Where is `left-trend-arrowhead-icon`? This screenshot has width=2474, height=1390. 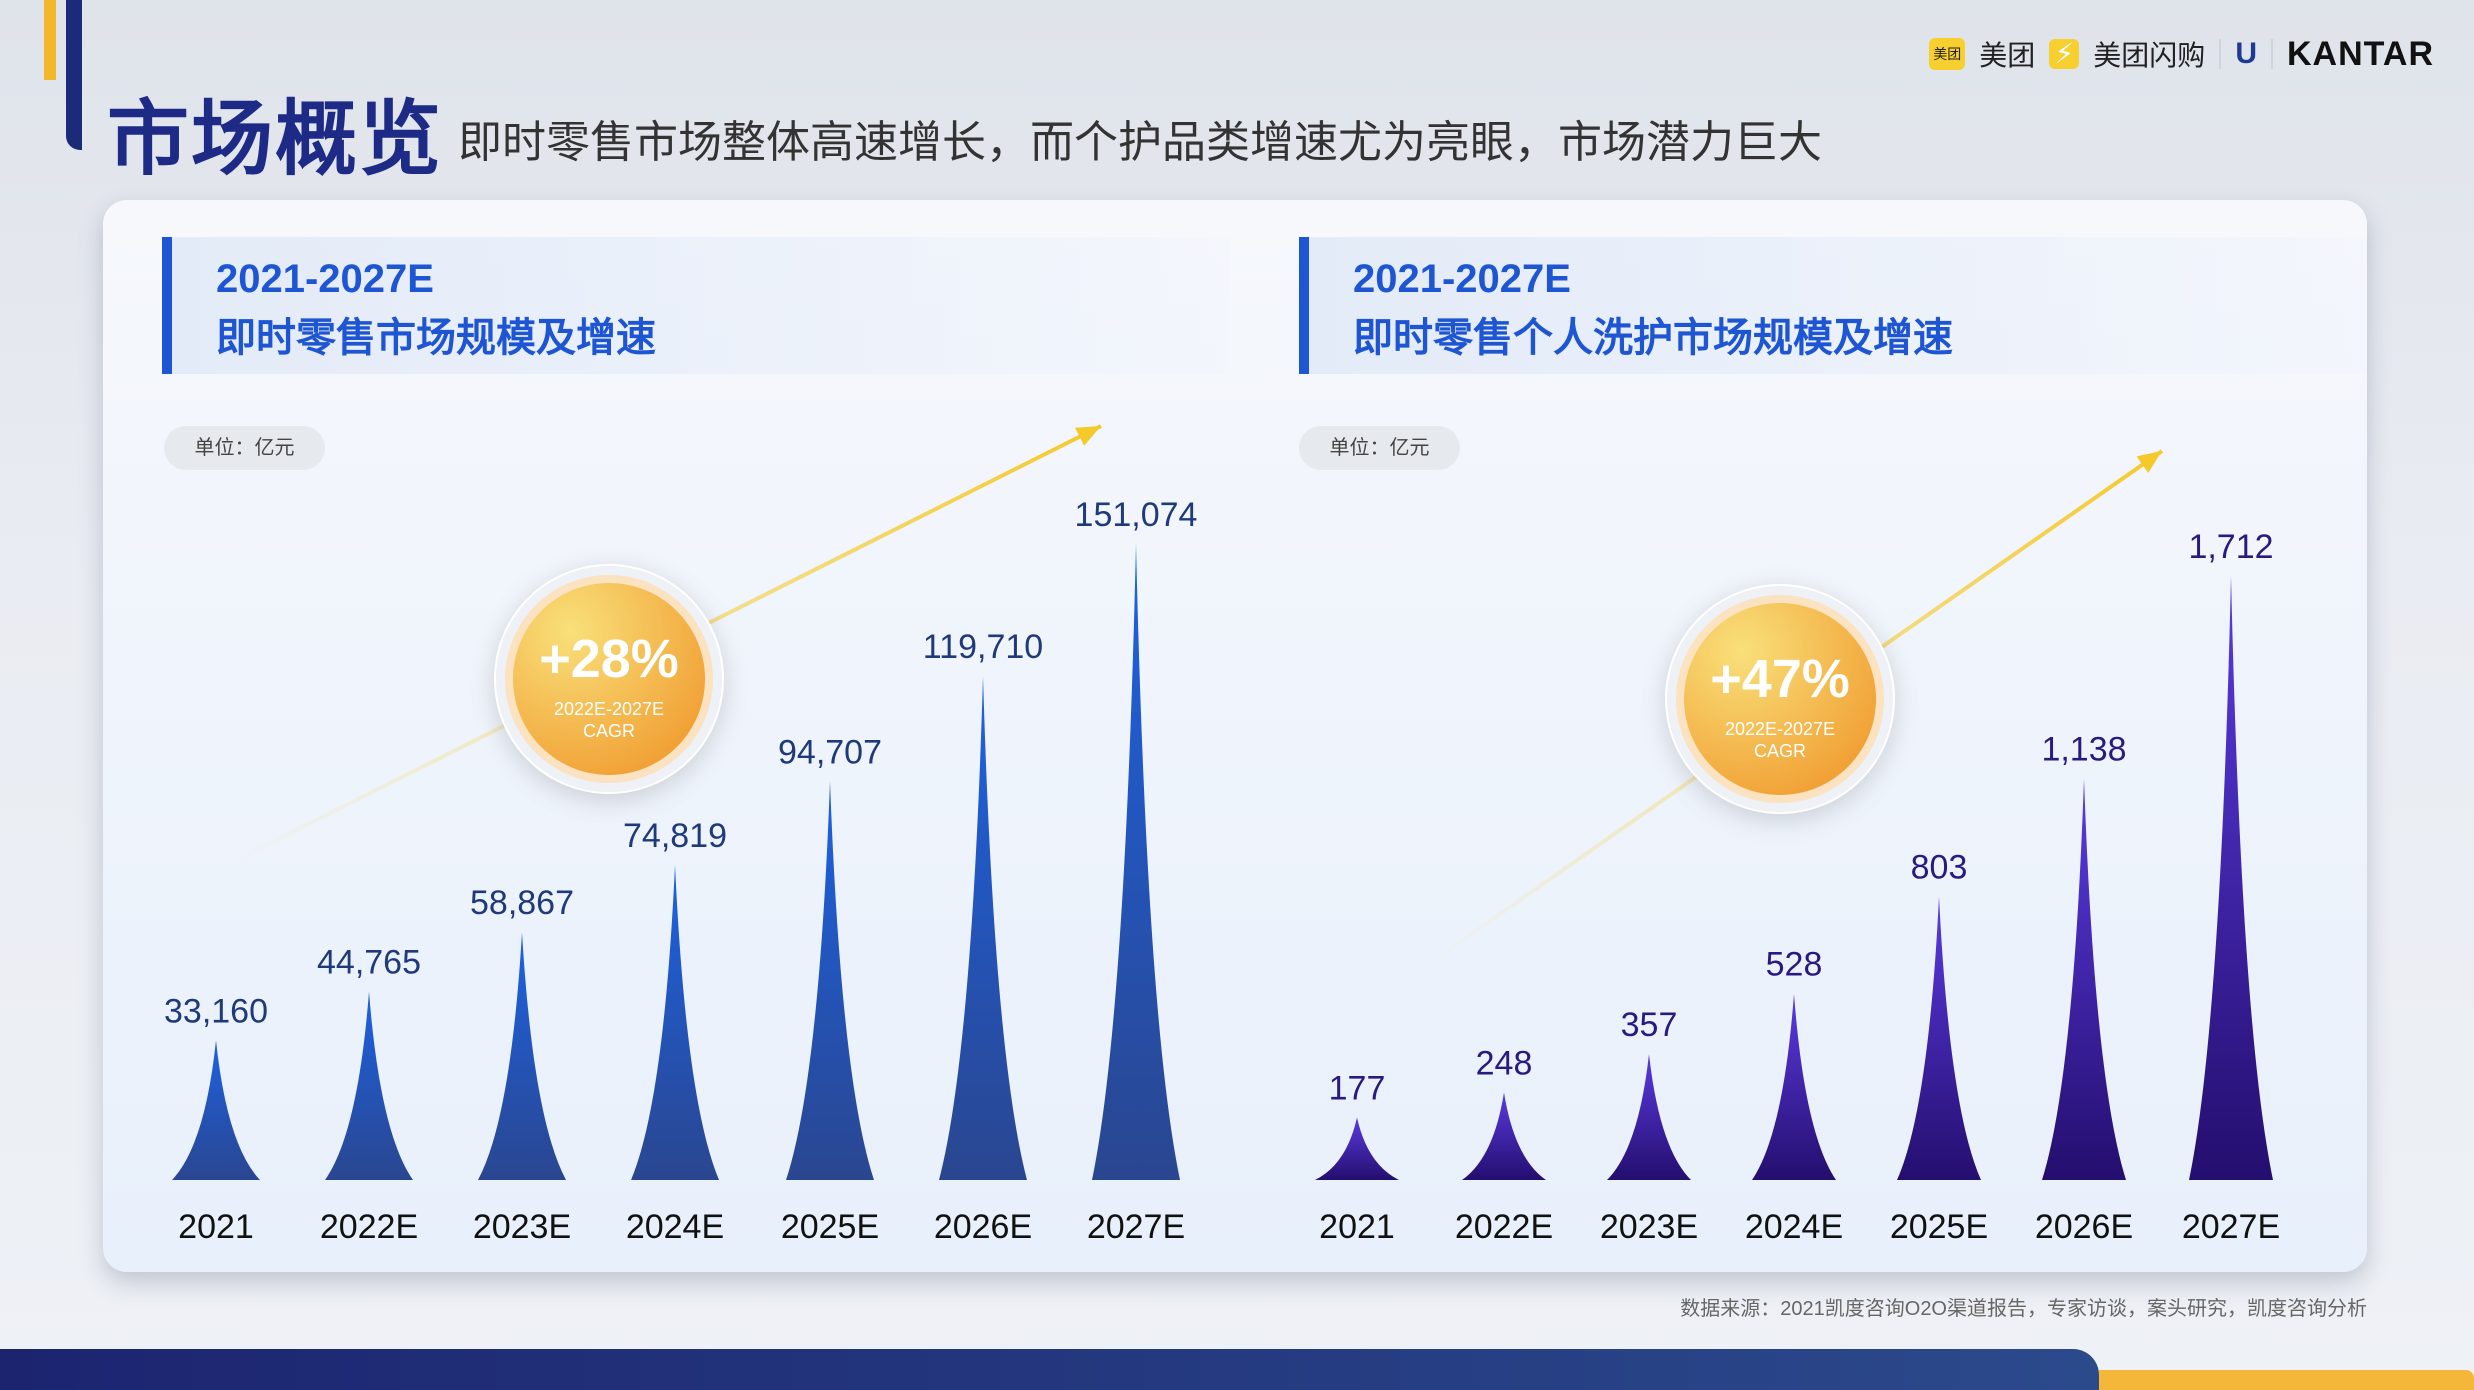 left-trend-arrowhead-icon is located at coordinates (1088, 436).